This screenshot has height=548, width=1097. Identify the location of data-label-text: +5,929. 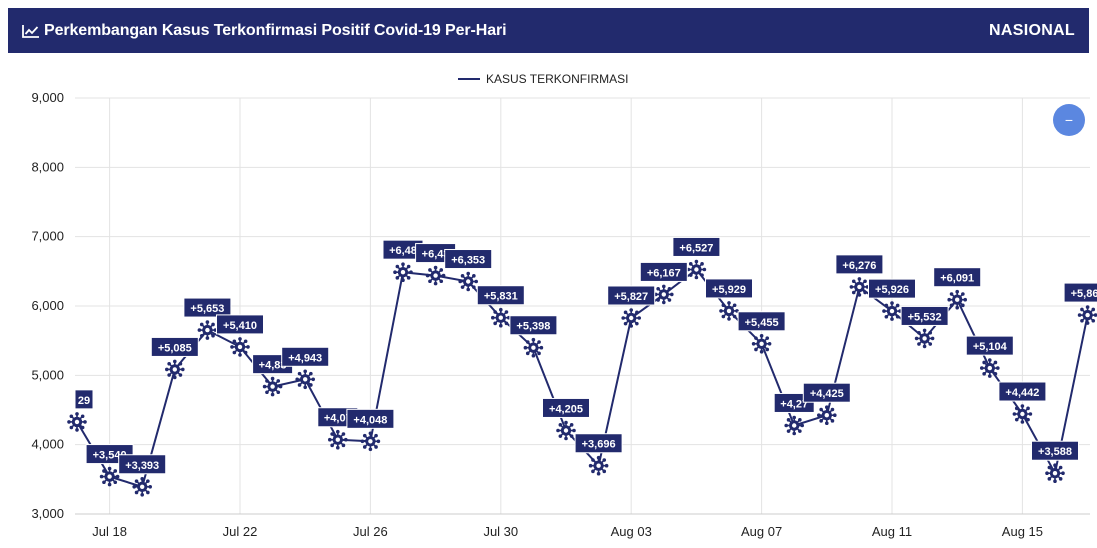
(729, 290).